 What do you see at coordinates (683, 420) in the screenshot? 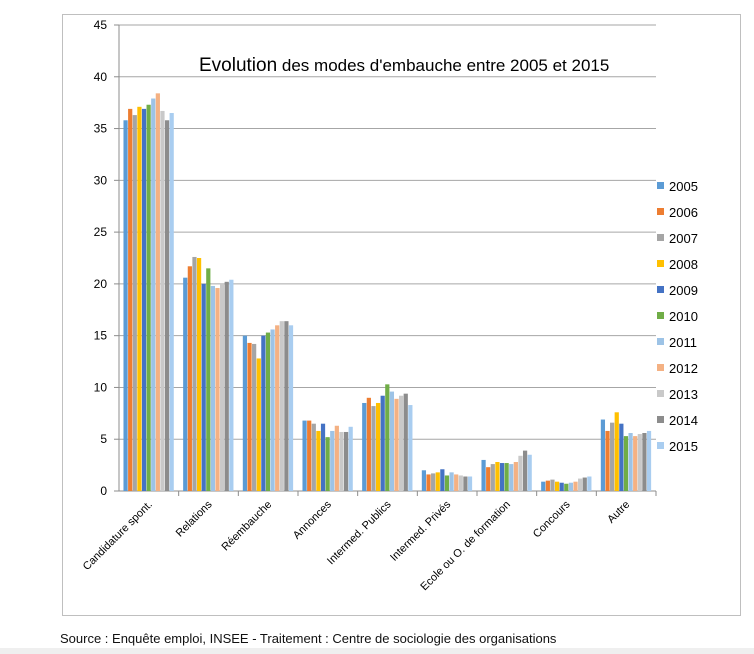
I see `legend-label: 2014` at bounding box center [683, 420].